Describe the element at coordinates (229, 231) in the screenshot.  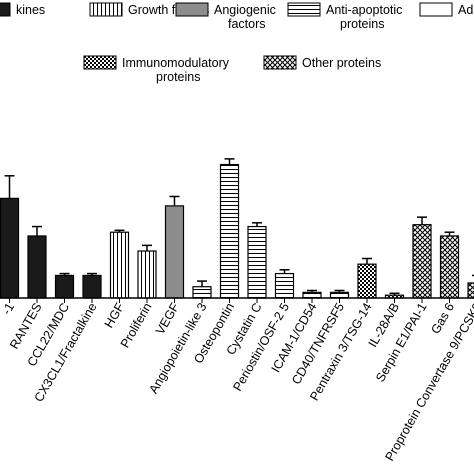
I see `bar-osteopontin` at that location.